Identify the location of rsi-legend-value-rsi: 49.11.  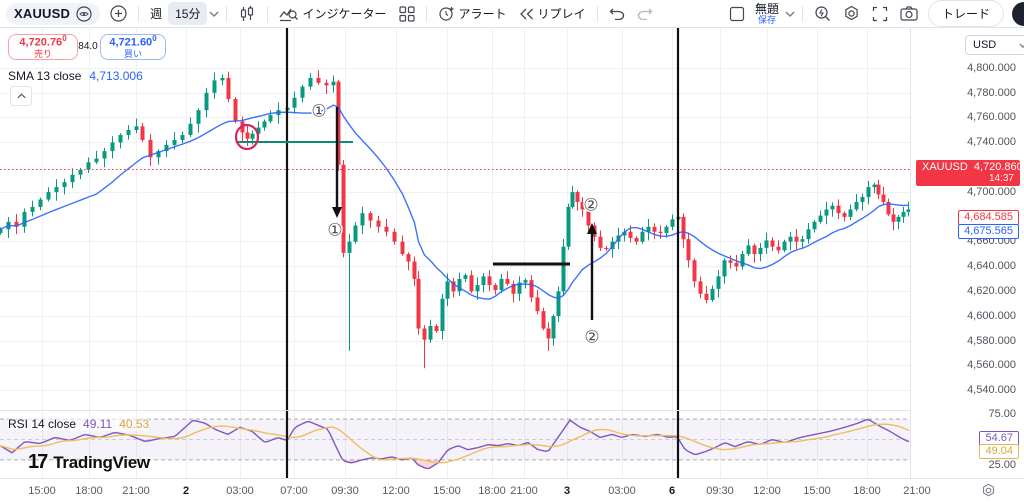
(98, 424).